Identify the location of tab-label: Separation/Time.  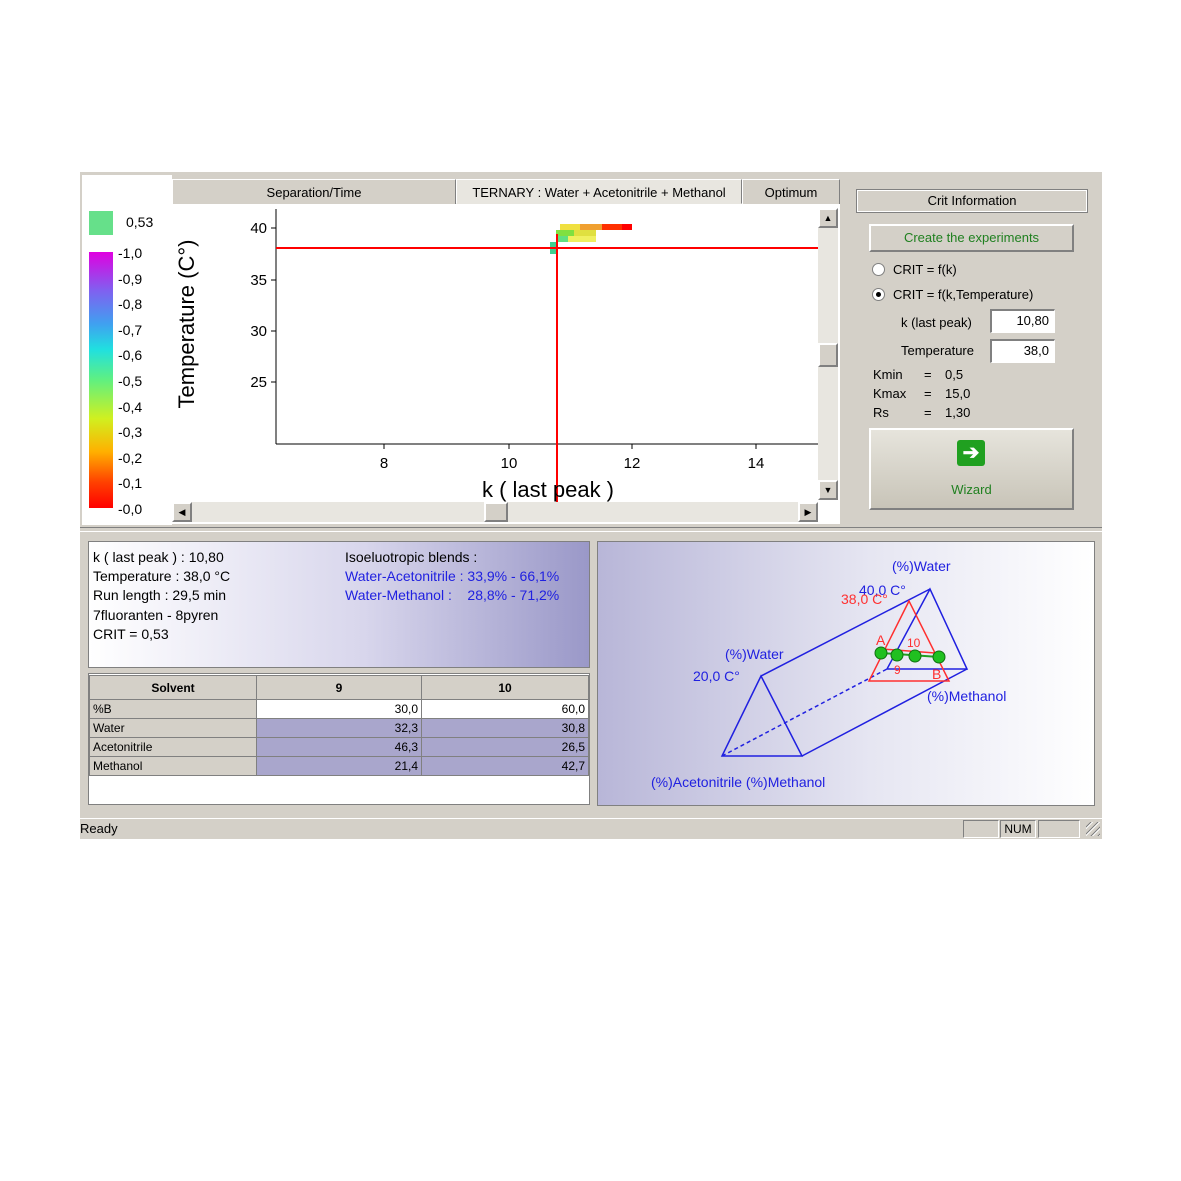
(314, 192).